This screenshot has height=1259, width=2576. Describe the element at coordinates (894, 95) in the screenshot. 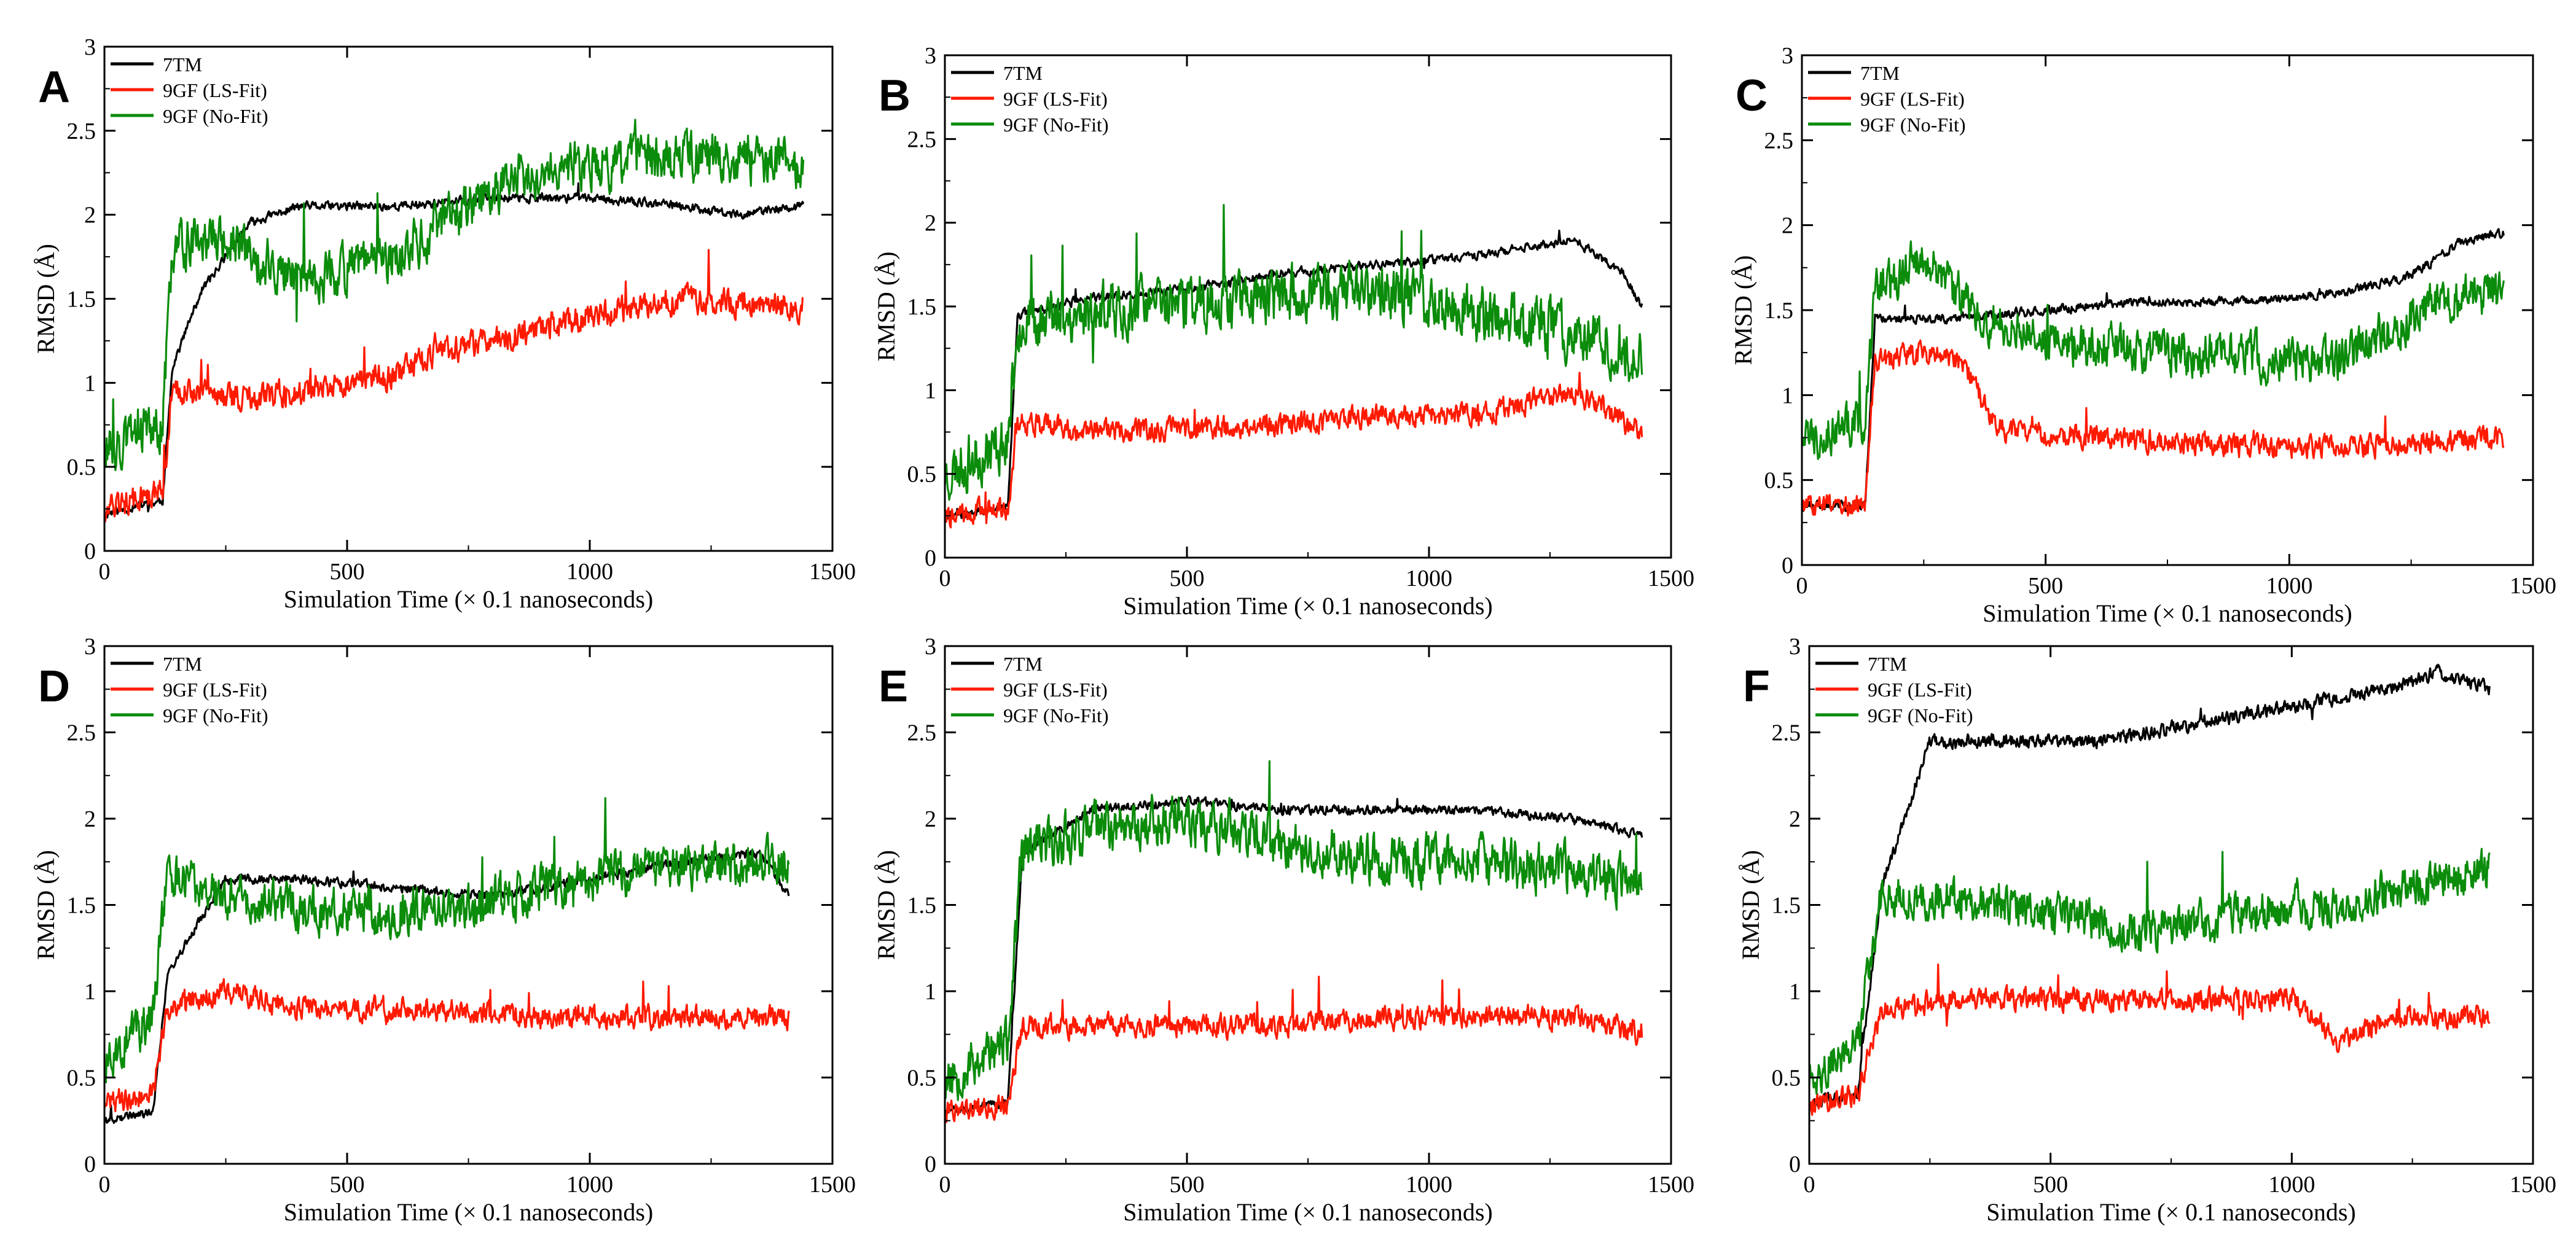

I see `panel-letter: B` at that location.